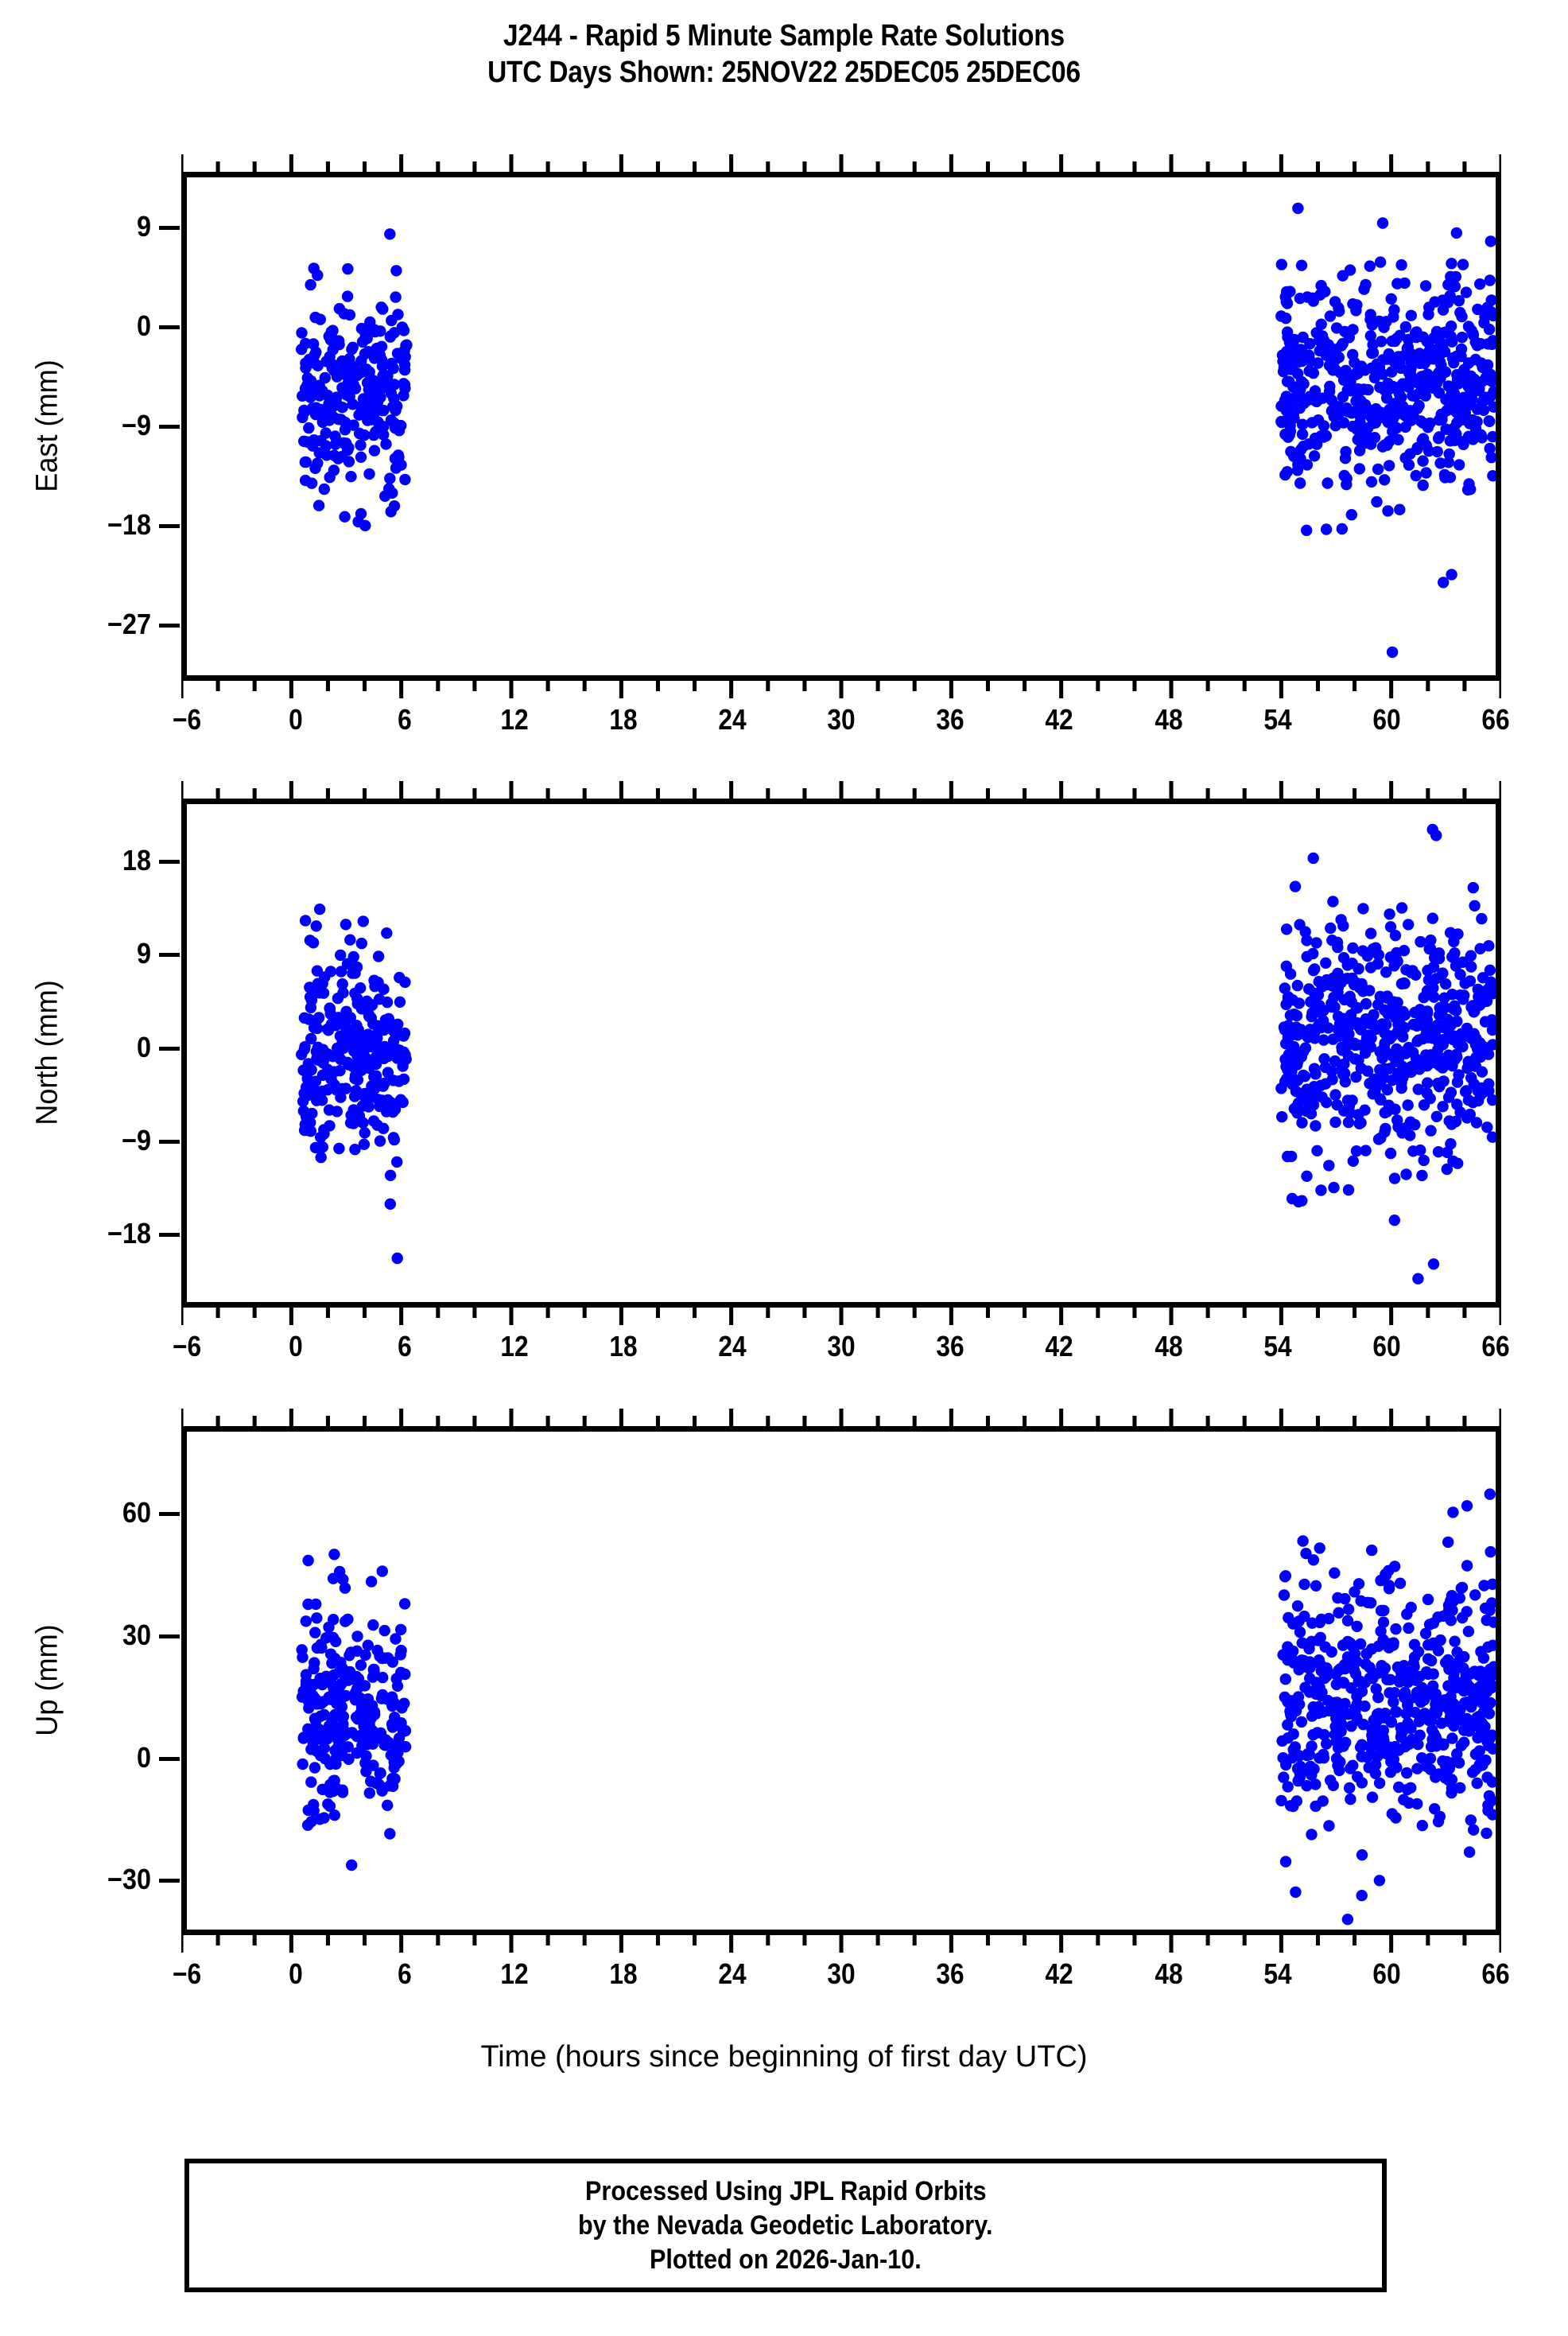  What do you see at coordinates (129, 1233) in the screenshot?
I see `ytick-label-north--18: −18` at bounding box center [129, 1233].